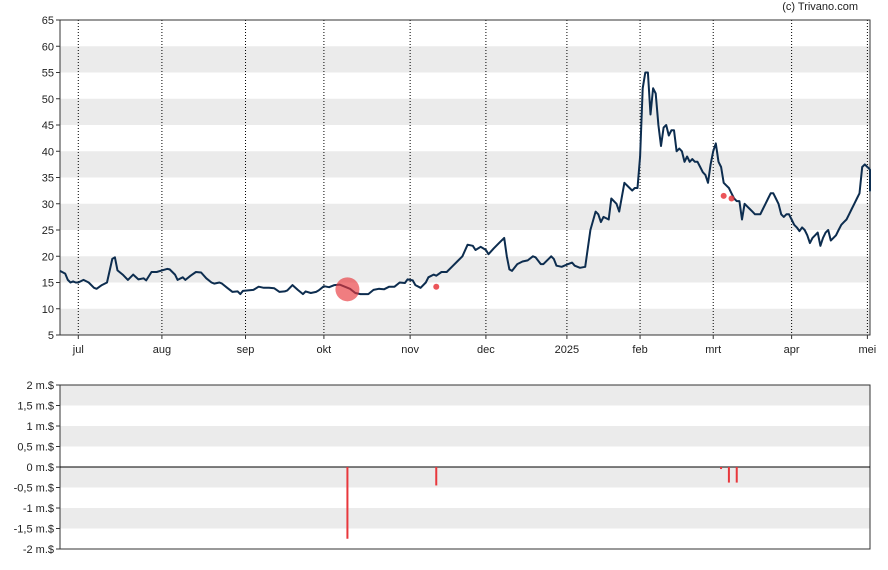 The image size is (888, 570). What do you see at coordinates (48, 126) in the screenshot?
I see `price-y-tick-label: 45` at bounding box center [48, 126].